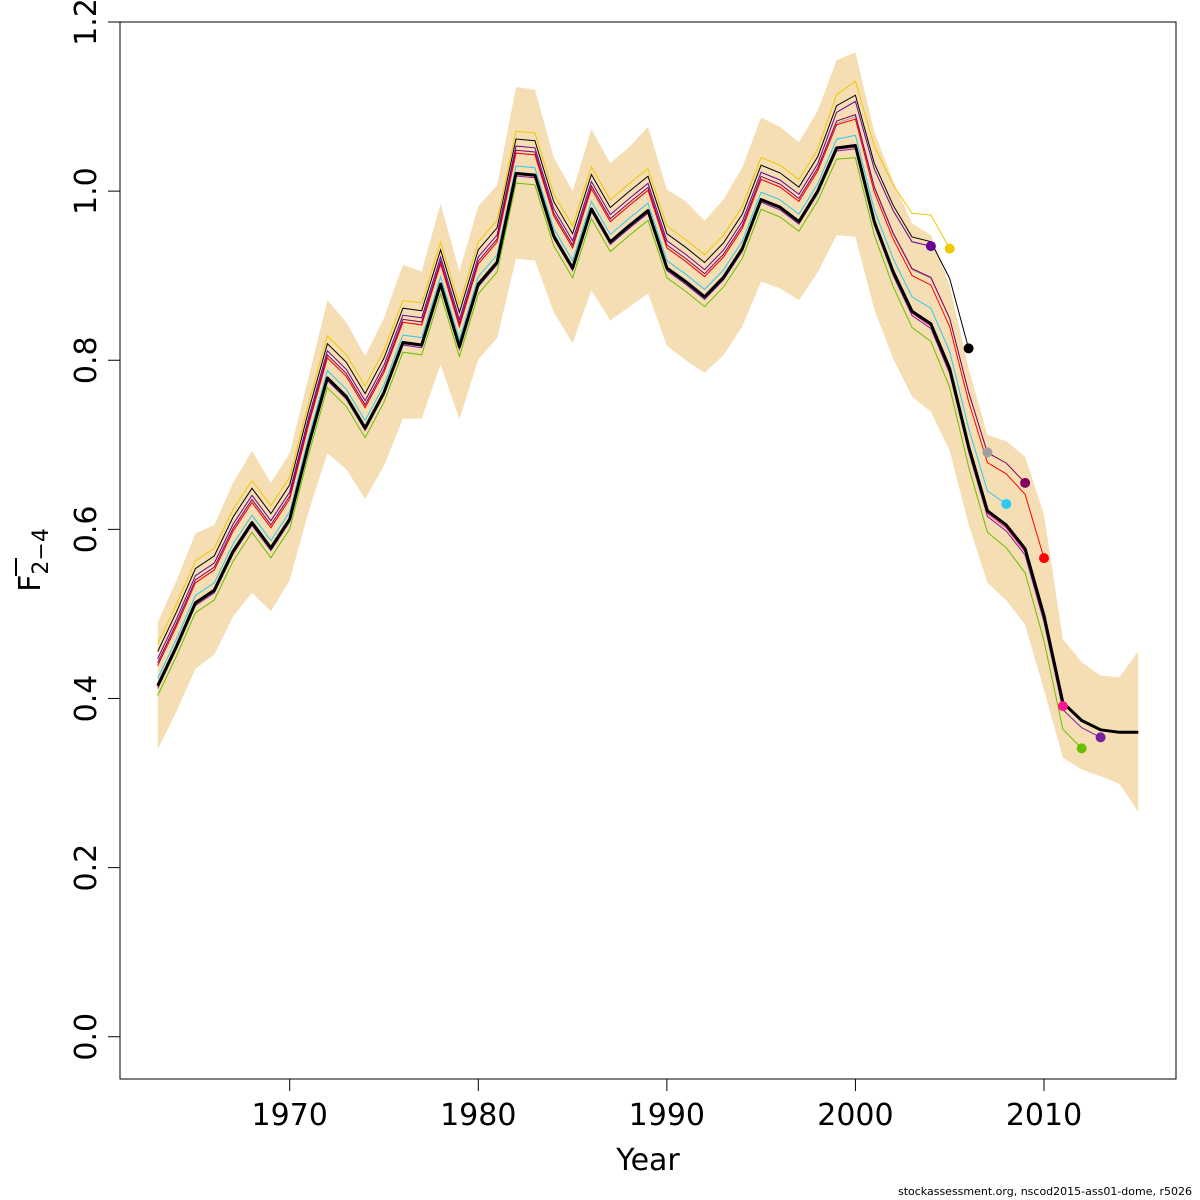 The height and width of the screenshot is (1200, 1200). What do you see at coordinates (86, 530) in the screenshot?
I see `y-tick-label-3: 0.6` at bounding box center [86, 530].